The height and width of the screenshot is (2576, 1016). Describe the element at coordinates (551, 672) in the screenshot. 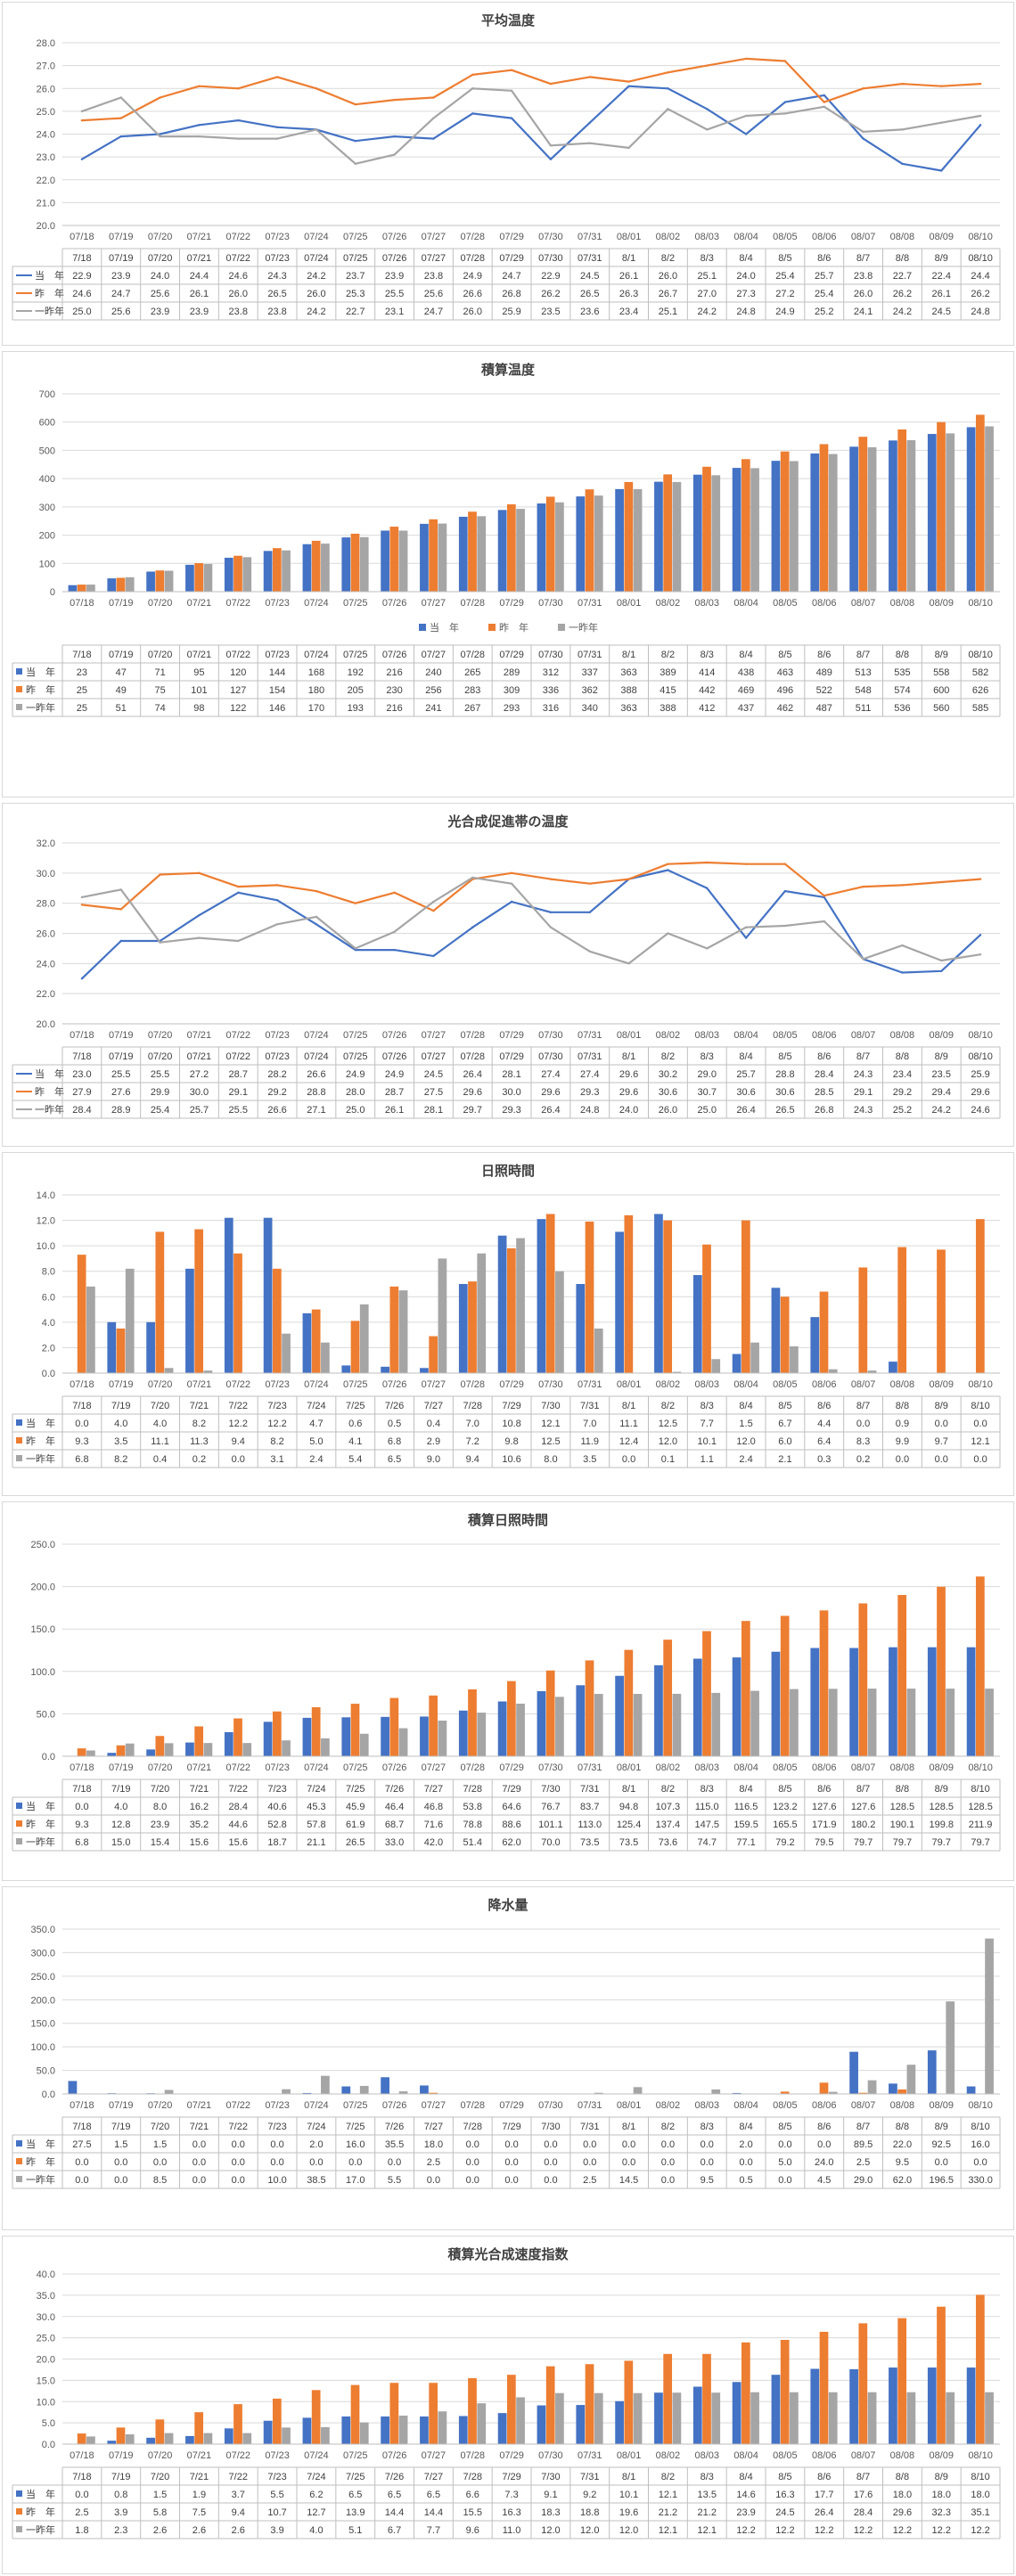

I see `table-value-cell: 312` at that location.